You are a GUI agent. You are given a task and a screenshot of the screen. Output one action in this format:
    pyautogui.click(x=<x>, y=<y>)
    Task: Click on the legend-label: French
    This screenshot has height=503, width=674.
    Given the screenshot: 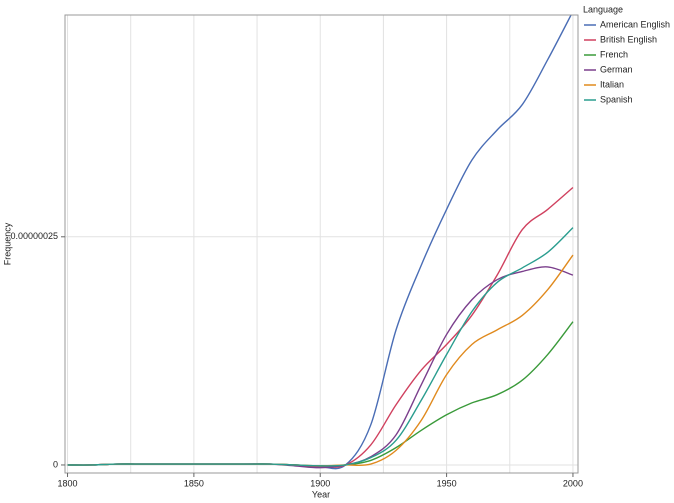 What is the action you would take?
    pyautogui.click(x=614, y=54)
    